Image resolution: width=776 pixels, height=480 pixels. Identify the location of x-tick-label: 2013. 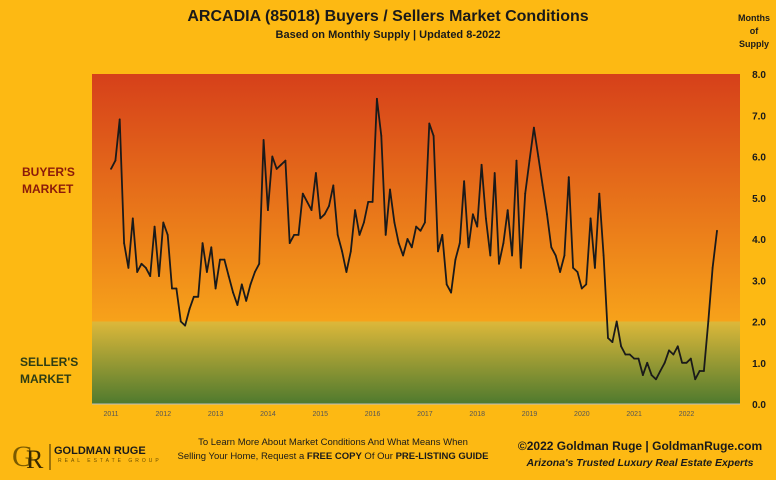
(216, 414).